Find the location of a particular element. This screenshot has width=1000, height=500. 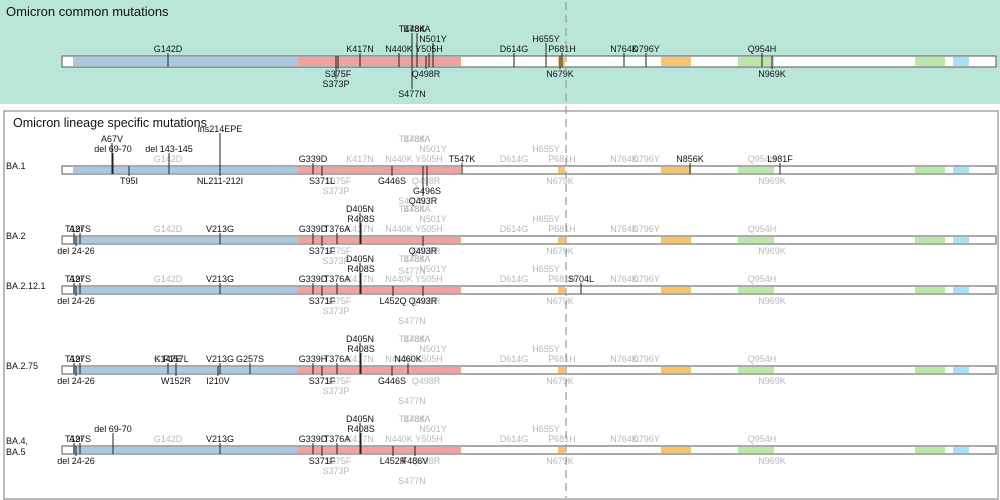

lineage-3-ghost-label: N501Y is located at coordinates (433, 349).